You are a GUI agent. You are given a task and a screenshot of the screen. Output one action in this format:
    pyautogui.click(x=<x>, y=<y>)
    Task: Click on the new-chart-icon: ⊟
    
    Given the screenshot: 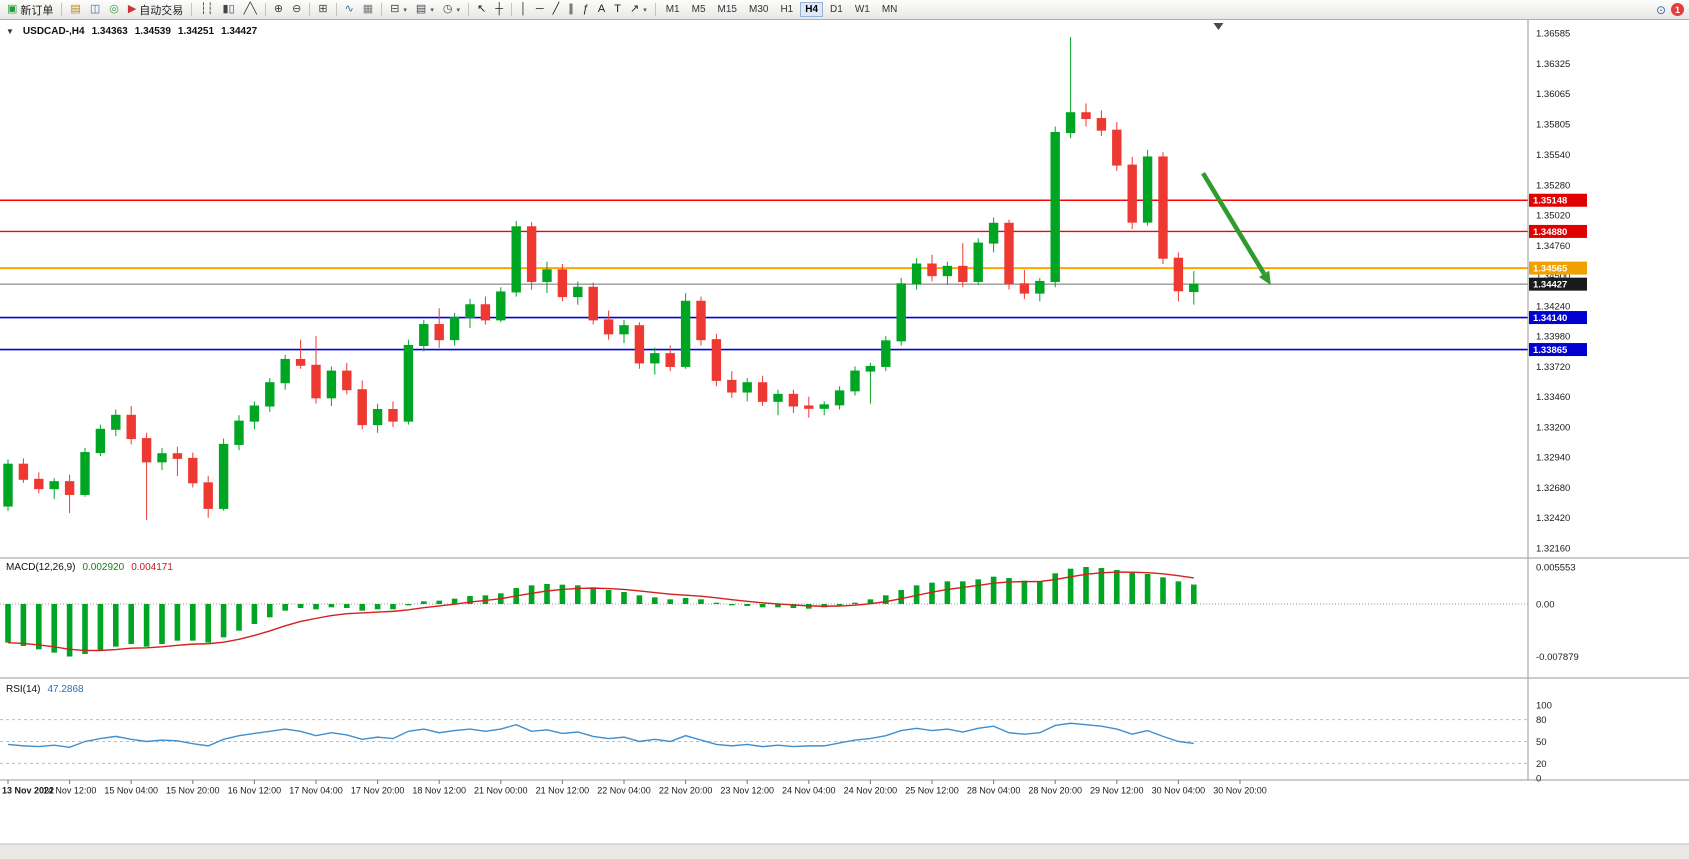 What is the action you would take?
    pyautogui.click(x=395, y=9)
    